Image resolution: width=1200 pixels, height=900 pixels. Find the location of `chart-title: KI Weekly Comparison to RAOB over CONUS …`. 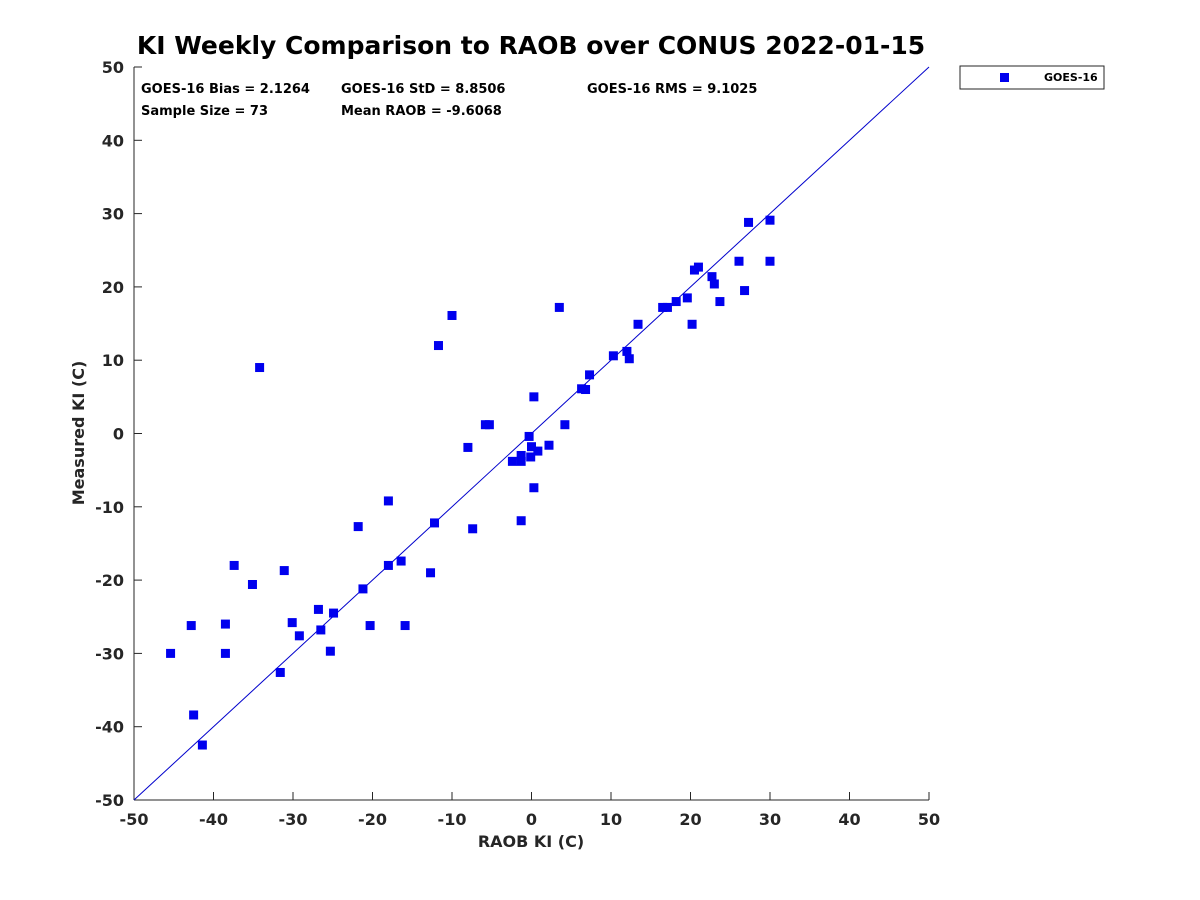

chart-title: KI Weekly Comparison to RAOB over CONUS … is located at coordinates (531, 45).